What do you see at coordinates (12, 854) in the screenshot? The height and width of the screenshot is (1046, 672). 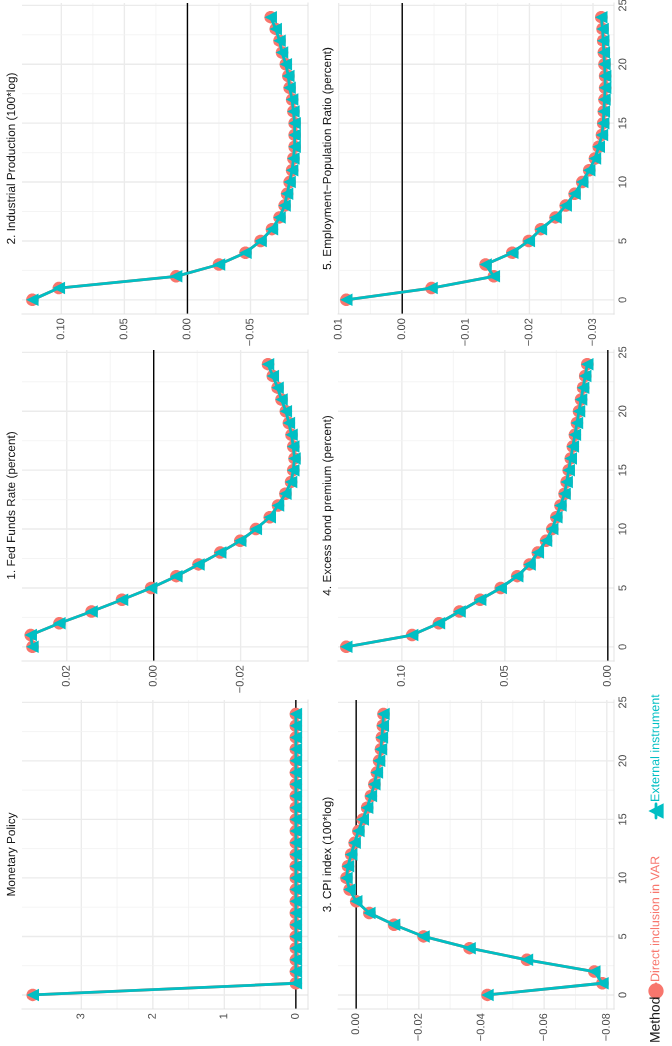 I see `text: Monetary Policy` at bounding box center [12, 854].